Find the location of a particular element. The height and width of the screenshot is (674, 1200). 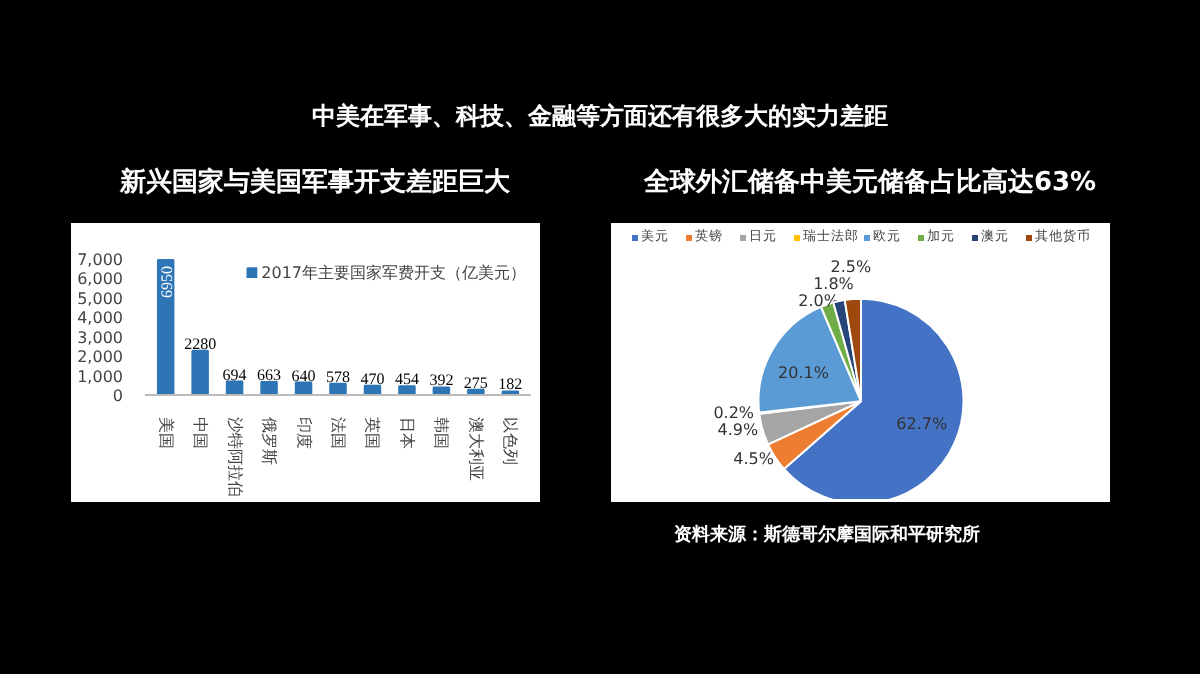

y-tick-label: 4,000 is located at coordinates (100, 317).